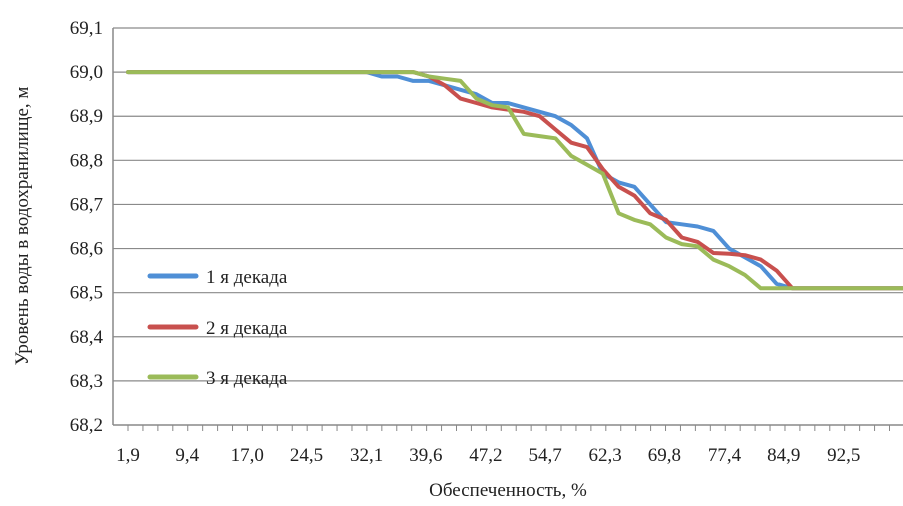 Image resolution: width=903 pixels, height=506 pixels. What do you see at coordinates (783, 455) in the screenshot?
I see `x-tick-label: 84,9` at bounding box center [783, 455].